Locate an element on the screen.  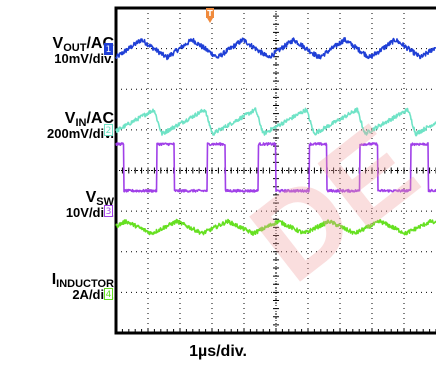
trigger-marker-pointer is located at coordinates (210, 20).